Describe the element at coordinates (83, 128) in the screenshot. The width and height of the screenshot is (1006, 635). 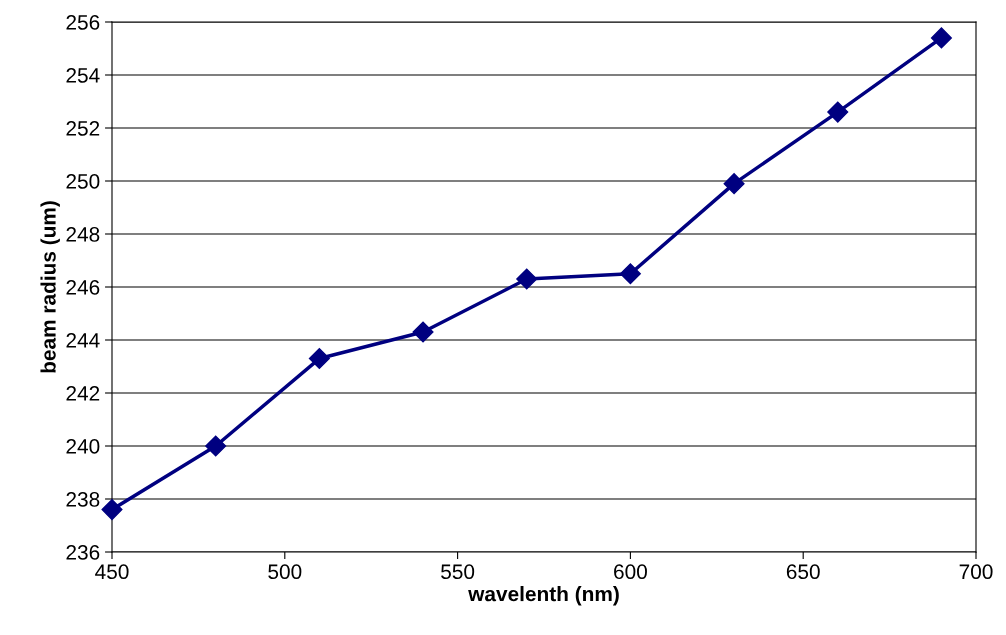
I see `y-tick-label: 252` at that location.